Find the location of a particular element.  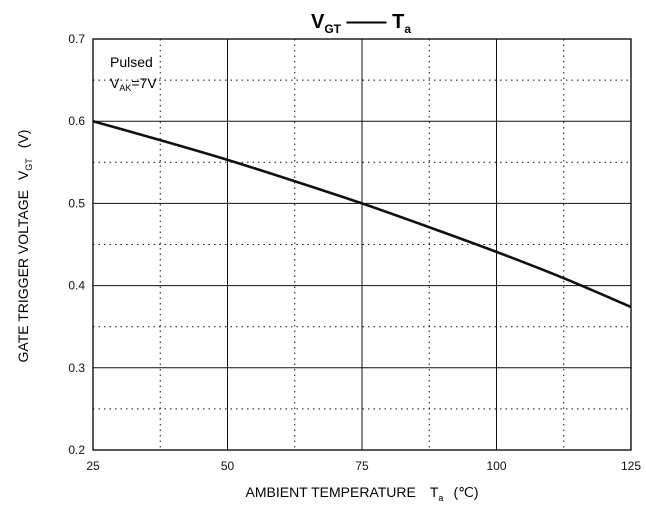

y-tick-label: 0.5 is located at coordinates (76, 203).